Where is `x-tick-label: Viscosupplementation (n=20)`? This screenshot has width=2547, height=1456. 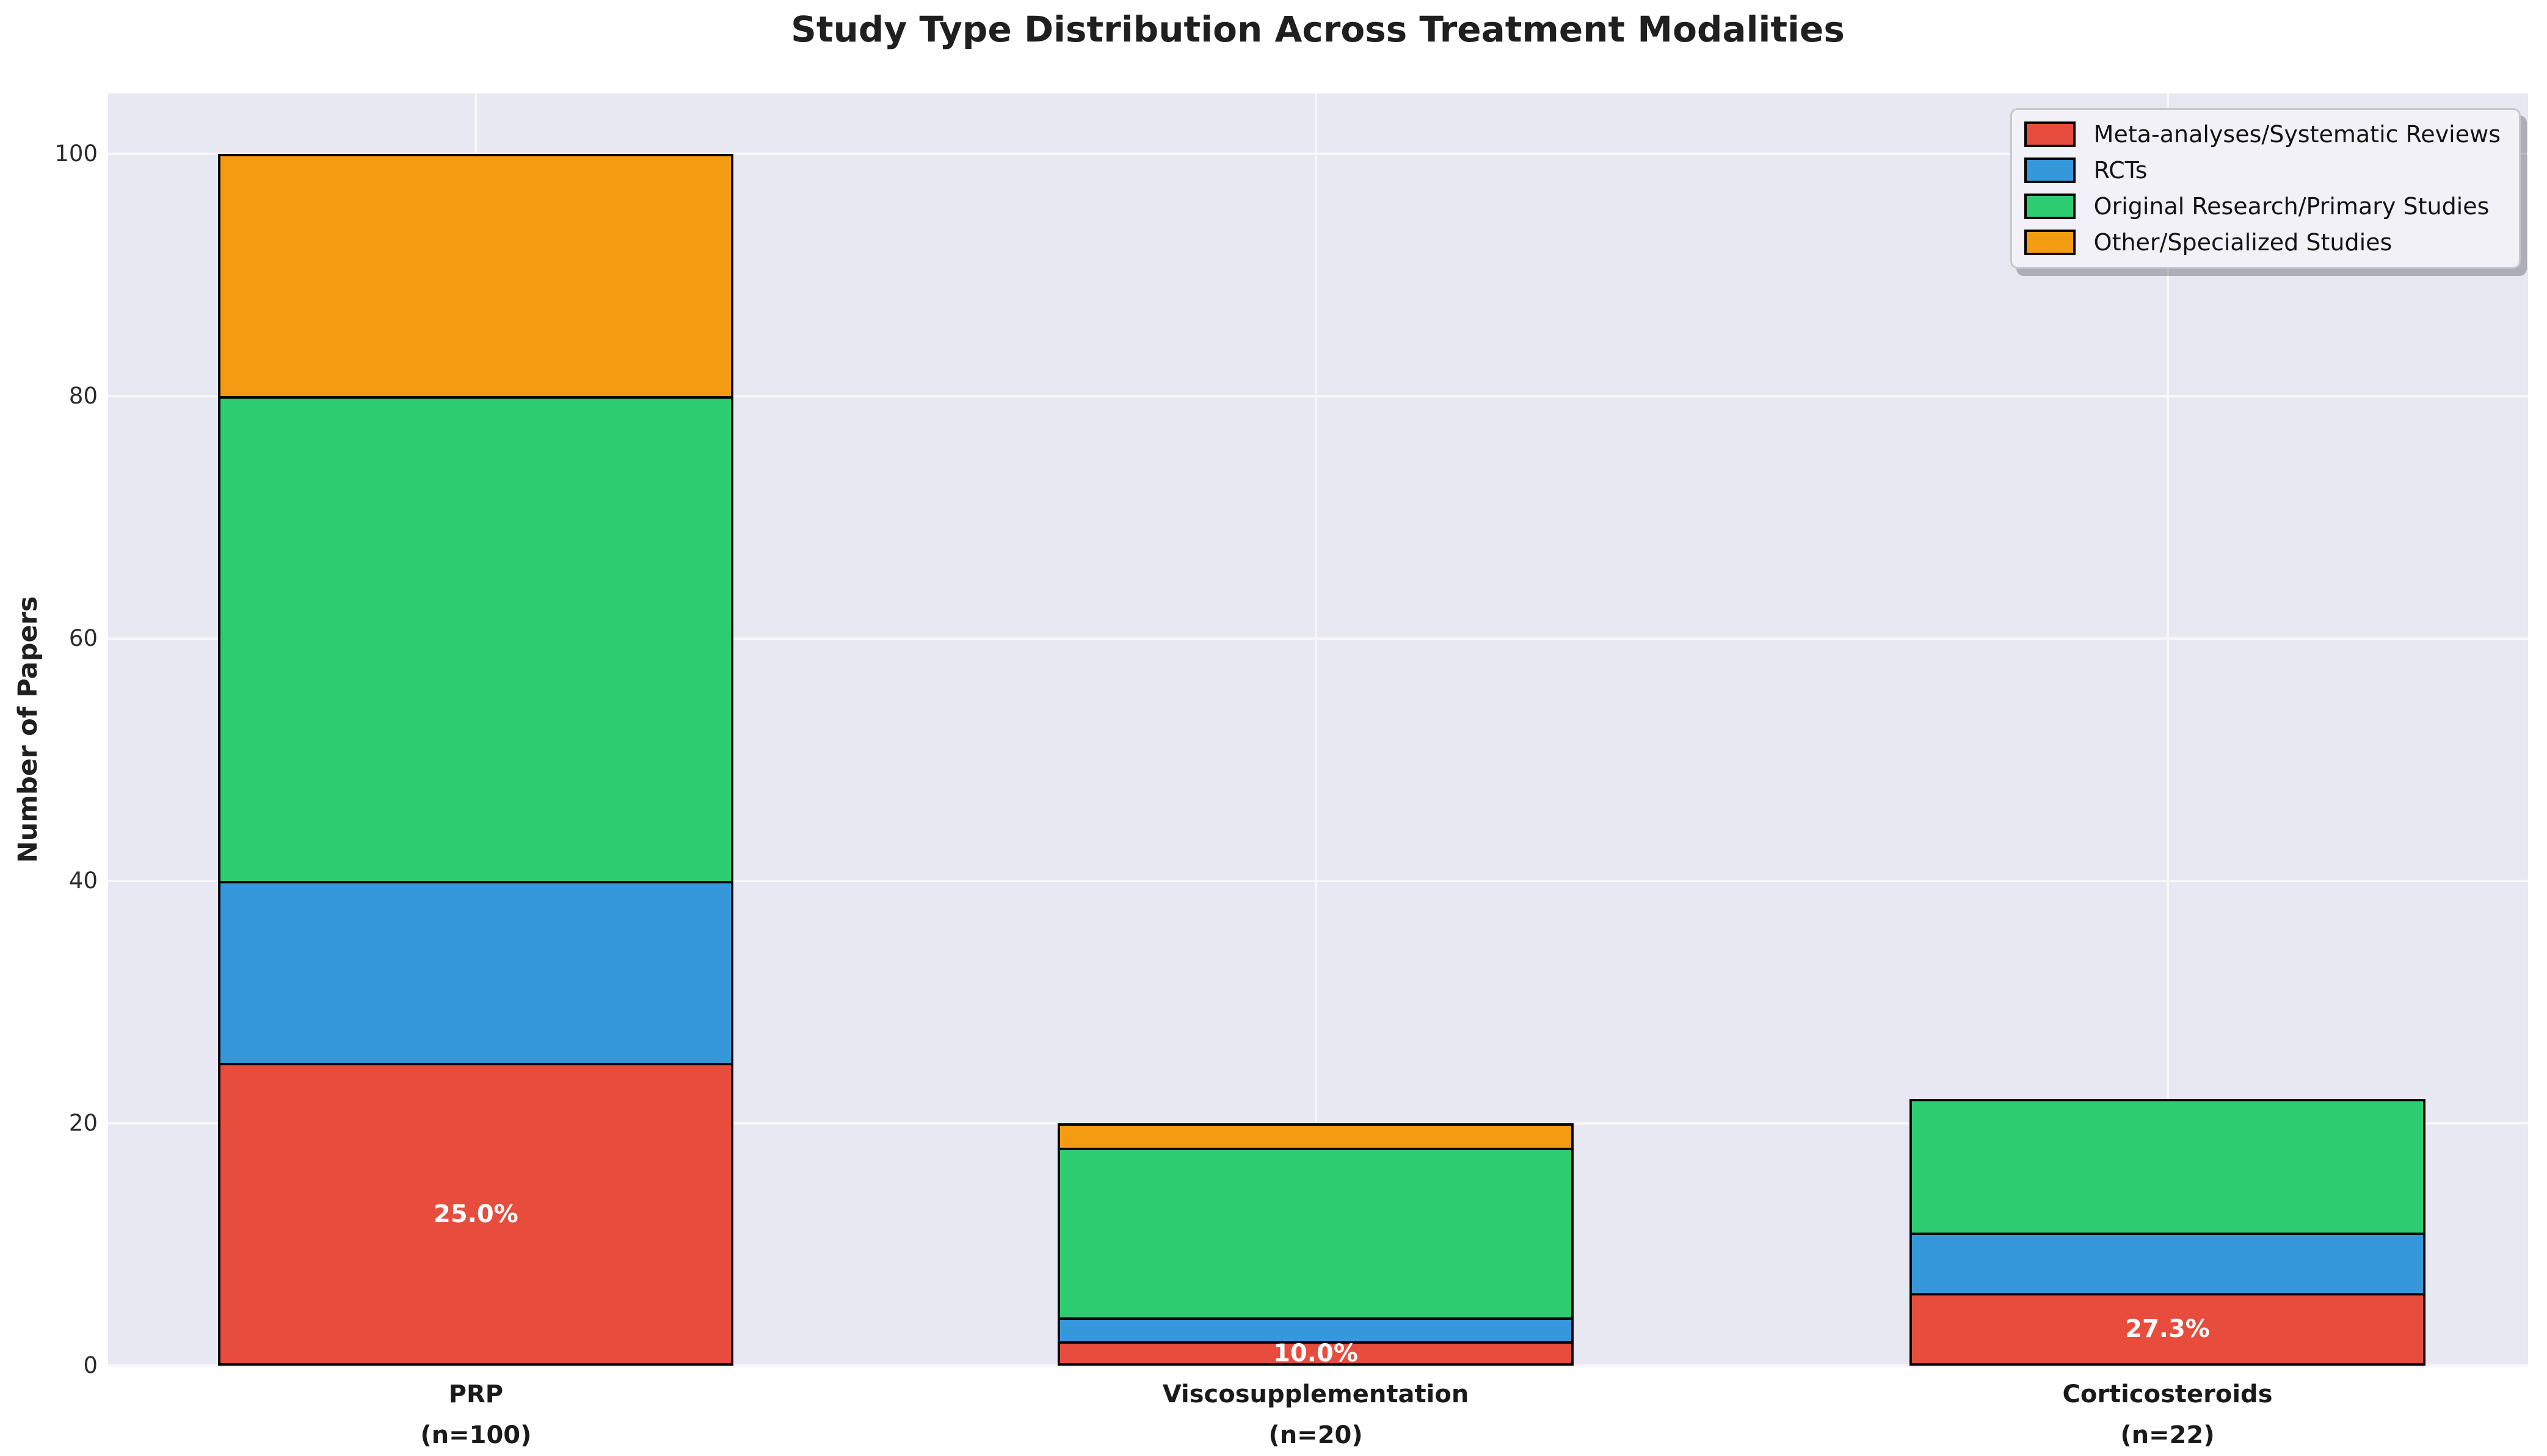
x-tick-label: Viscosupplementation (n=20) is located at coordinates (1316, 1415).